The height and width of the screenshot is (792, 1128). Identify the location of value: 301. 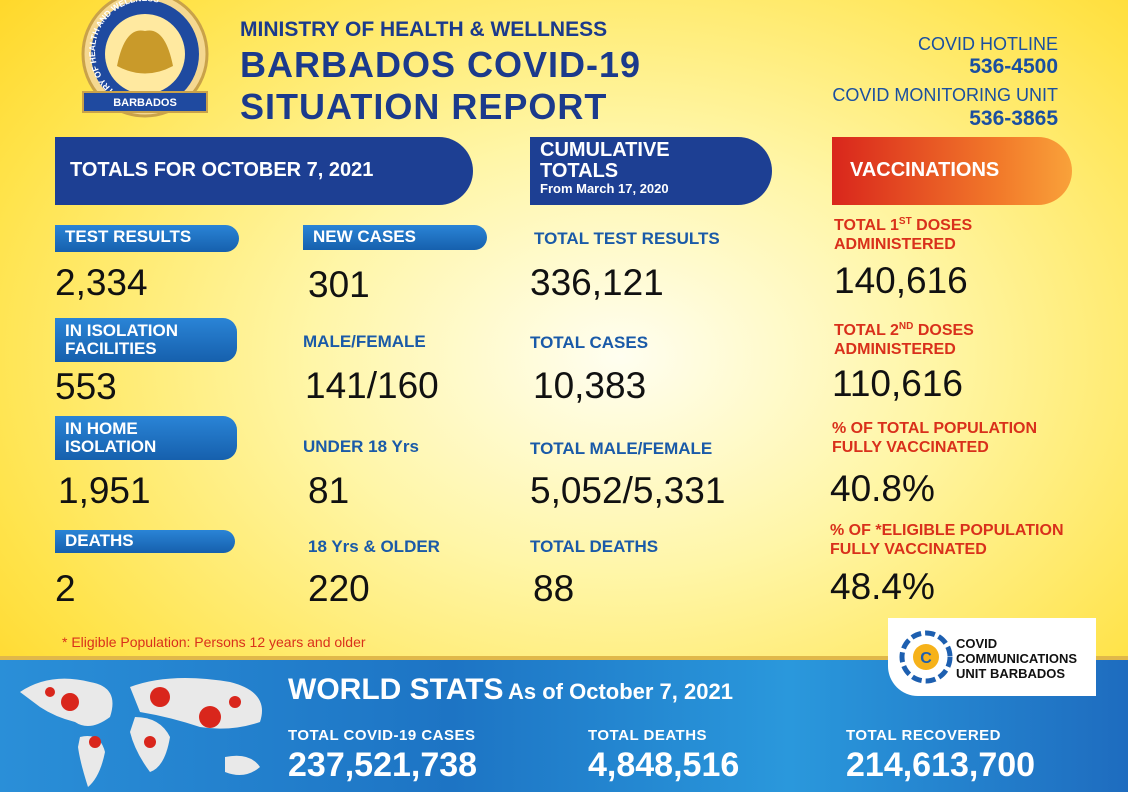
(339, 284).